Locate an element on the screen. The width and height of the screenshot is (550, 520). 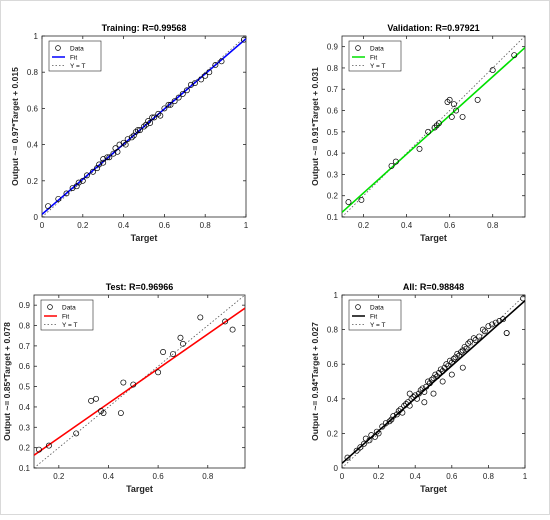
y-tick-label: 0.4 is located at coordinates (33, 145).